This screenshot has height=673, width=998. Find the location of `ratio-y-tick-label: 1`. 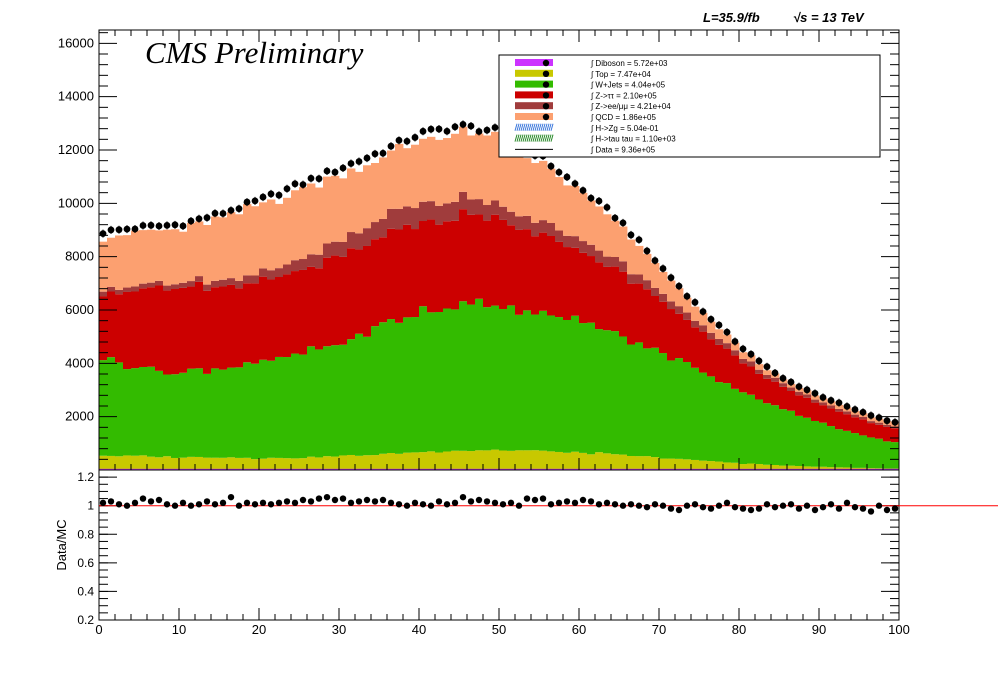

ratio-y-tick-label: 1 is located at coordinates (90, 506).